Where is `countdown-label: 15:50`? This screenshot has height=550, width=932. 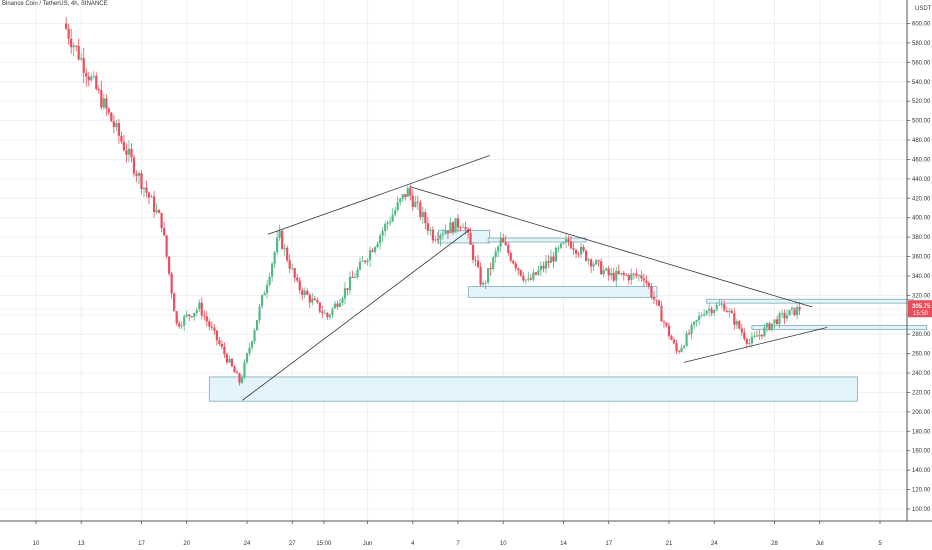 countdown-label: 15:50 is located at coordinates (921, 314).